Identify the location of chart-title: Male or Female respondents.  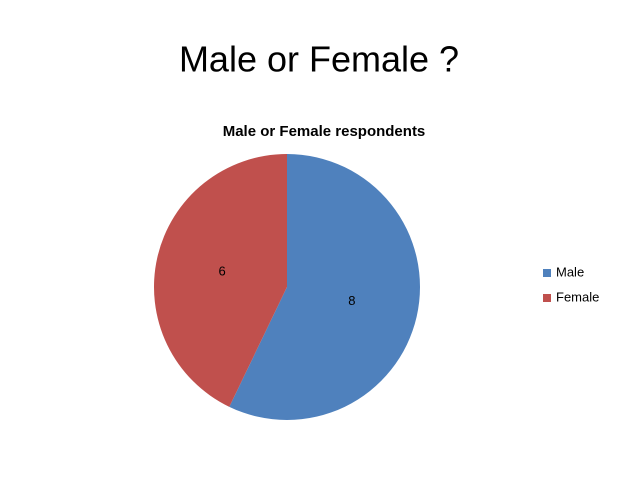
(324, 131).